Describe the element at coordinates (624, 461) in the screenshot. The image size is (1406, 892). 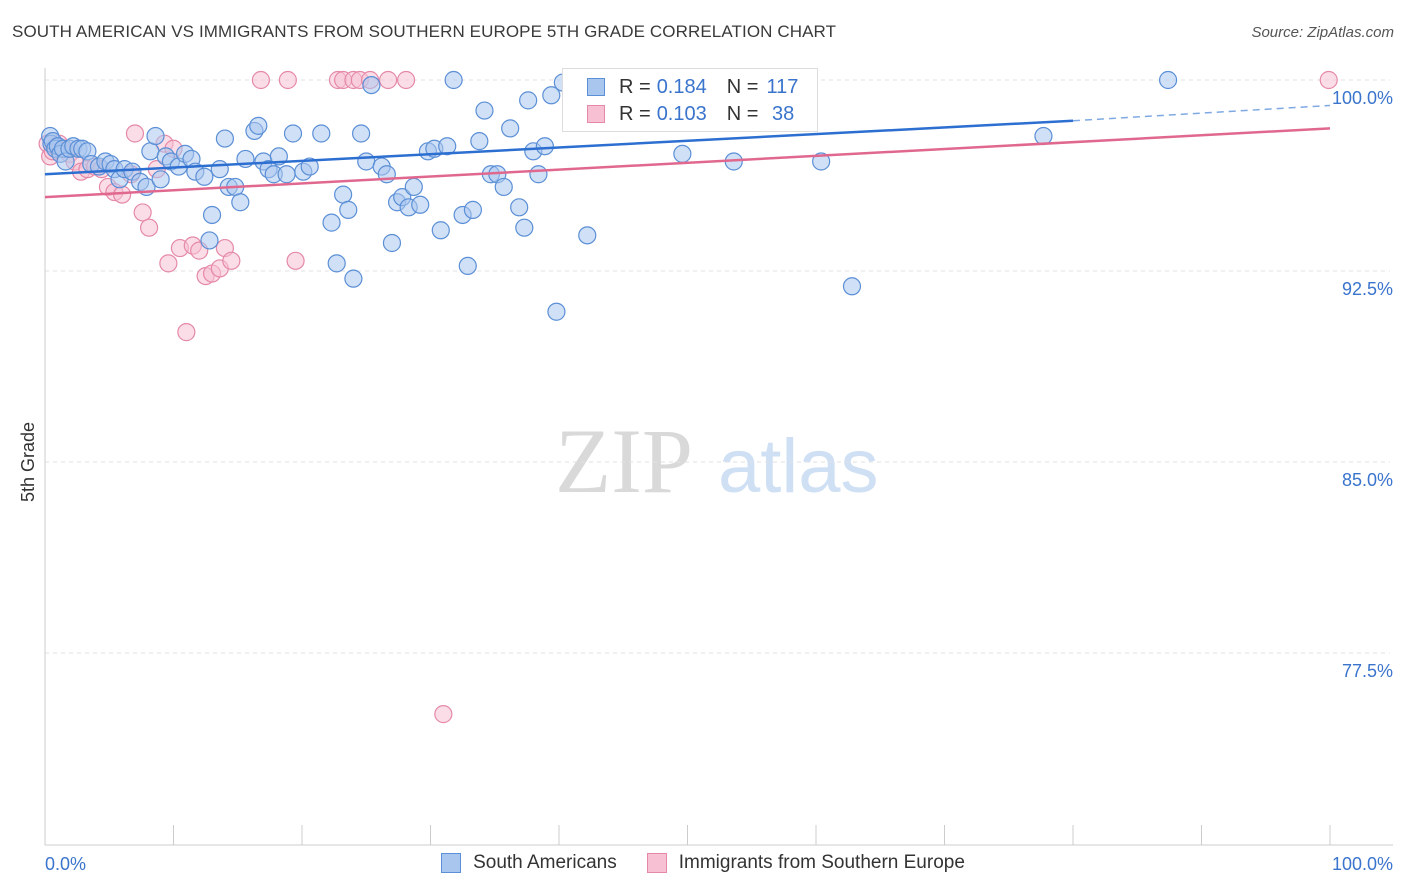
I see `watermark-zip: ZIP` at that location.